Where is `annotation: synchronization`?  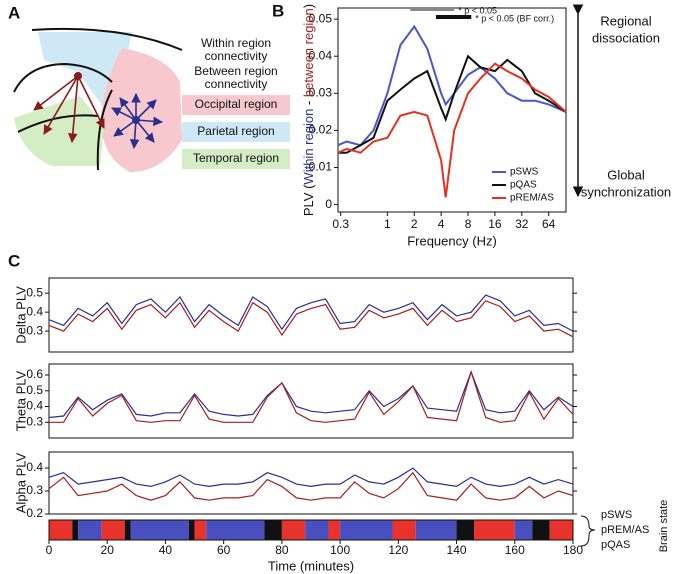 annotation: synchronization is located at coordinates (626, 191).